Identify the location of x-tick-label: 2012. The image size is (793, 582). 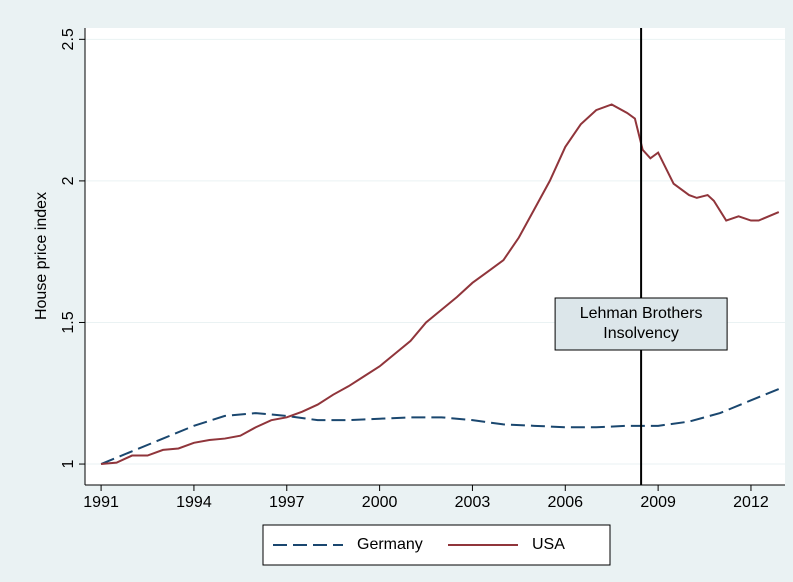
(751, 502).